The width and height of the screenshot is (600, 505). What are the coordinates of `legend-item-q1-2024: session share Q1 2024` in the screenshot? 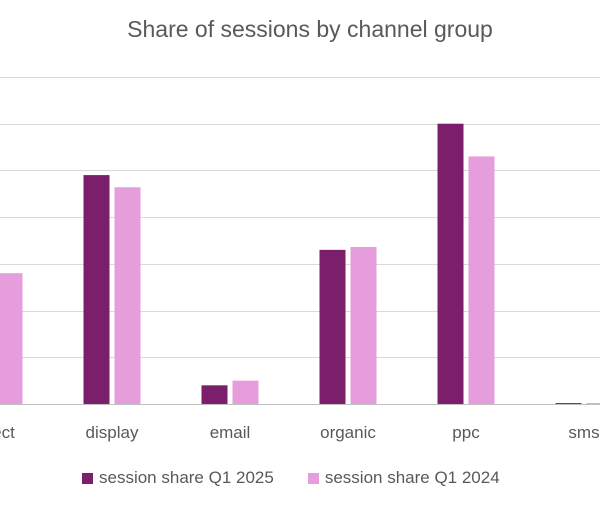 It's located at (403, 478).